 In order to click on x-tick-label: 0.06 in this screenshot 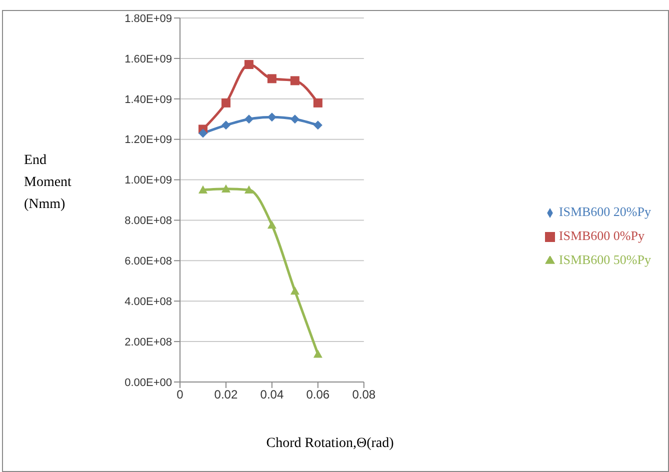, I will do `click(318, 395)`.